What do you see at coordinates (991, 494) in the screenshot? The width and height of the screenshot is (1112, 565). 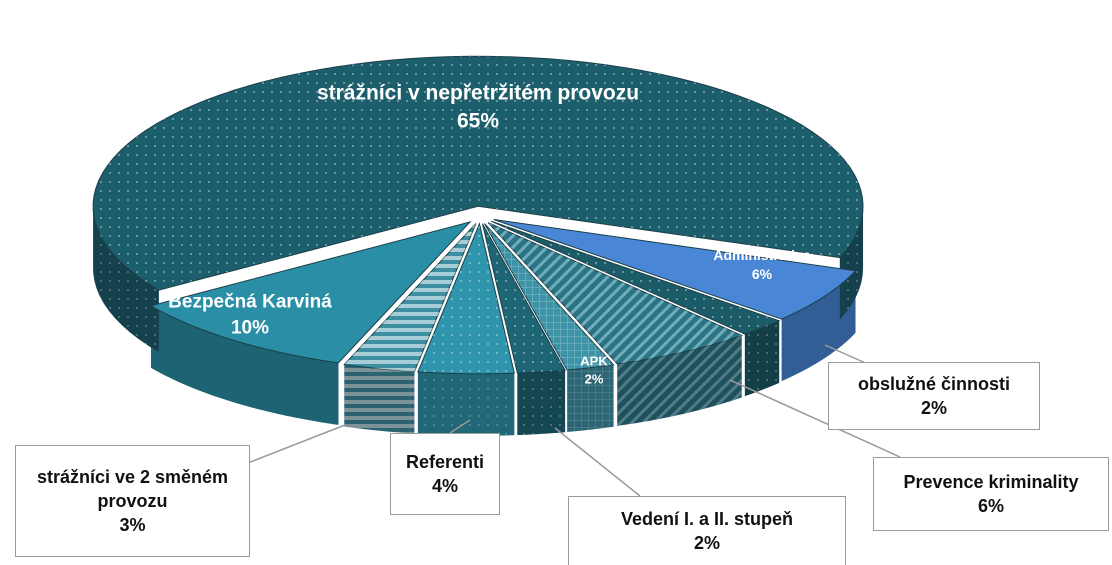 I see `slice-label: Prevence kriminality 6%` at bounding box center [991, 494].